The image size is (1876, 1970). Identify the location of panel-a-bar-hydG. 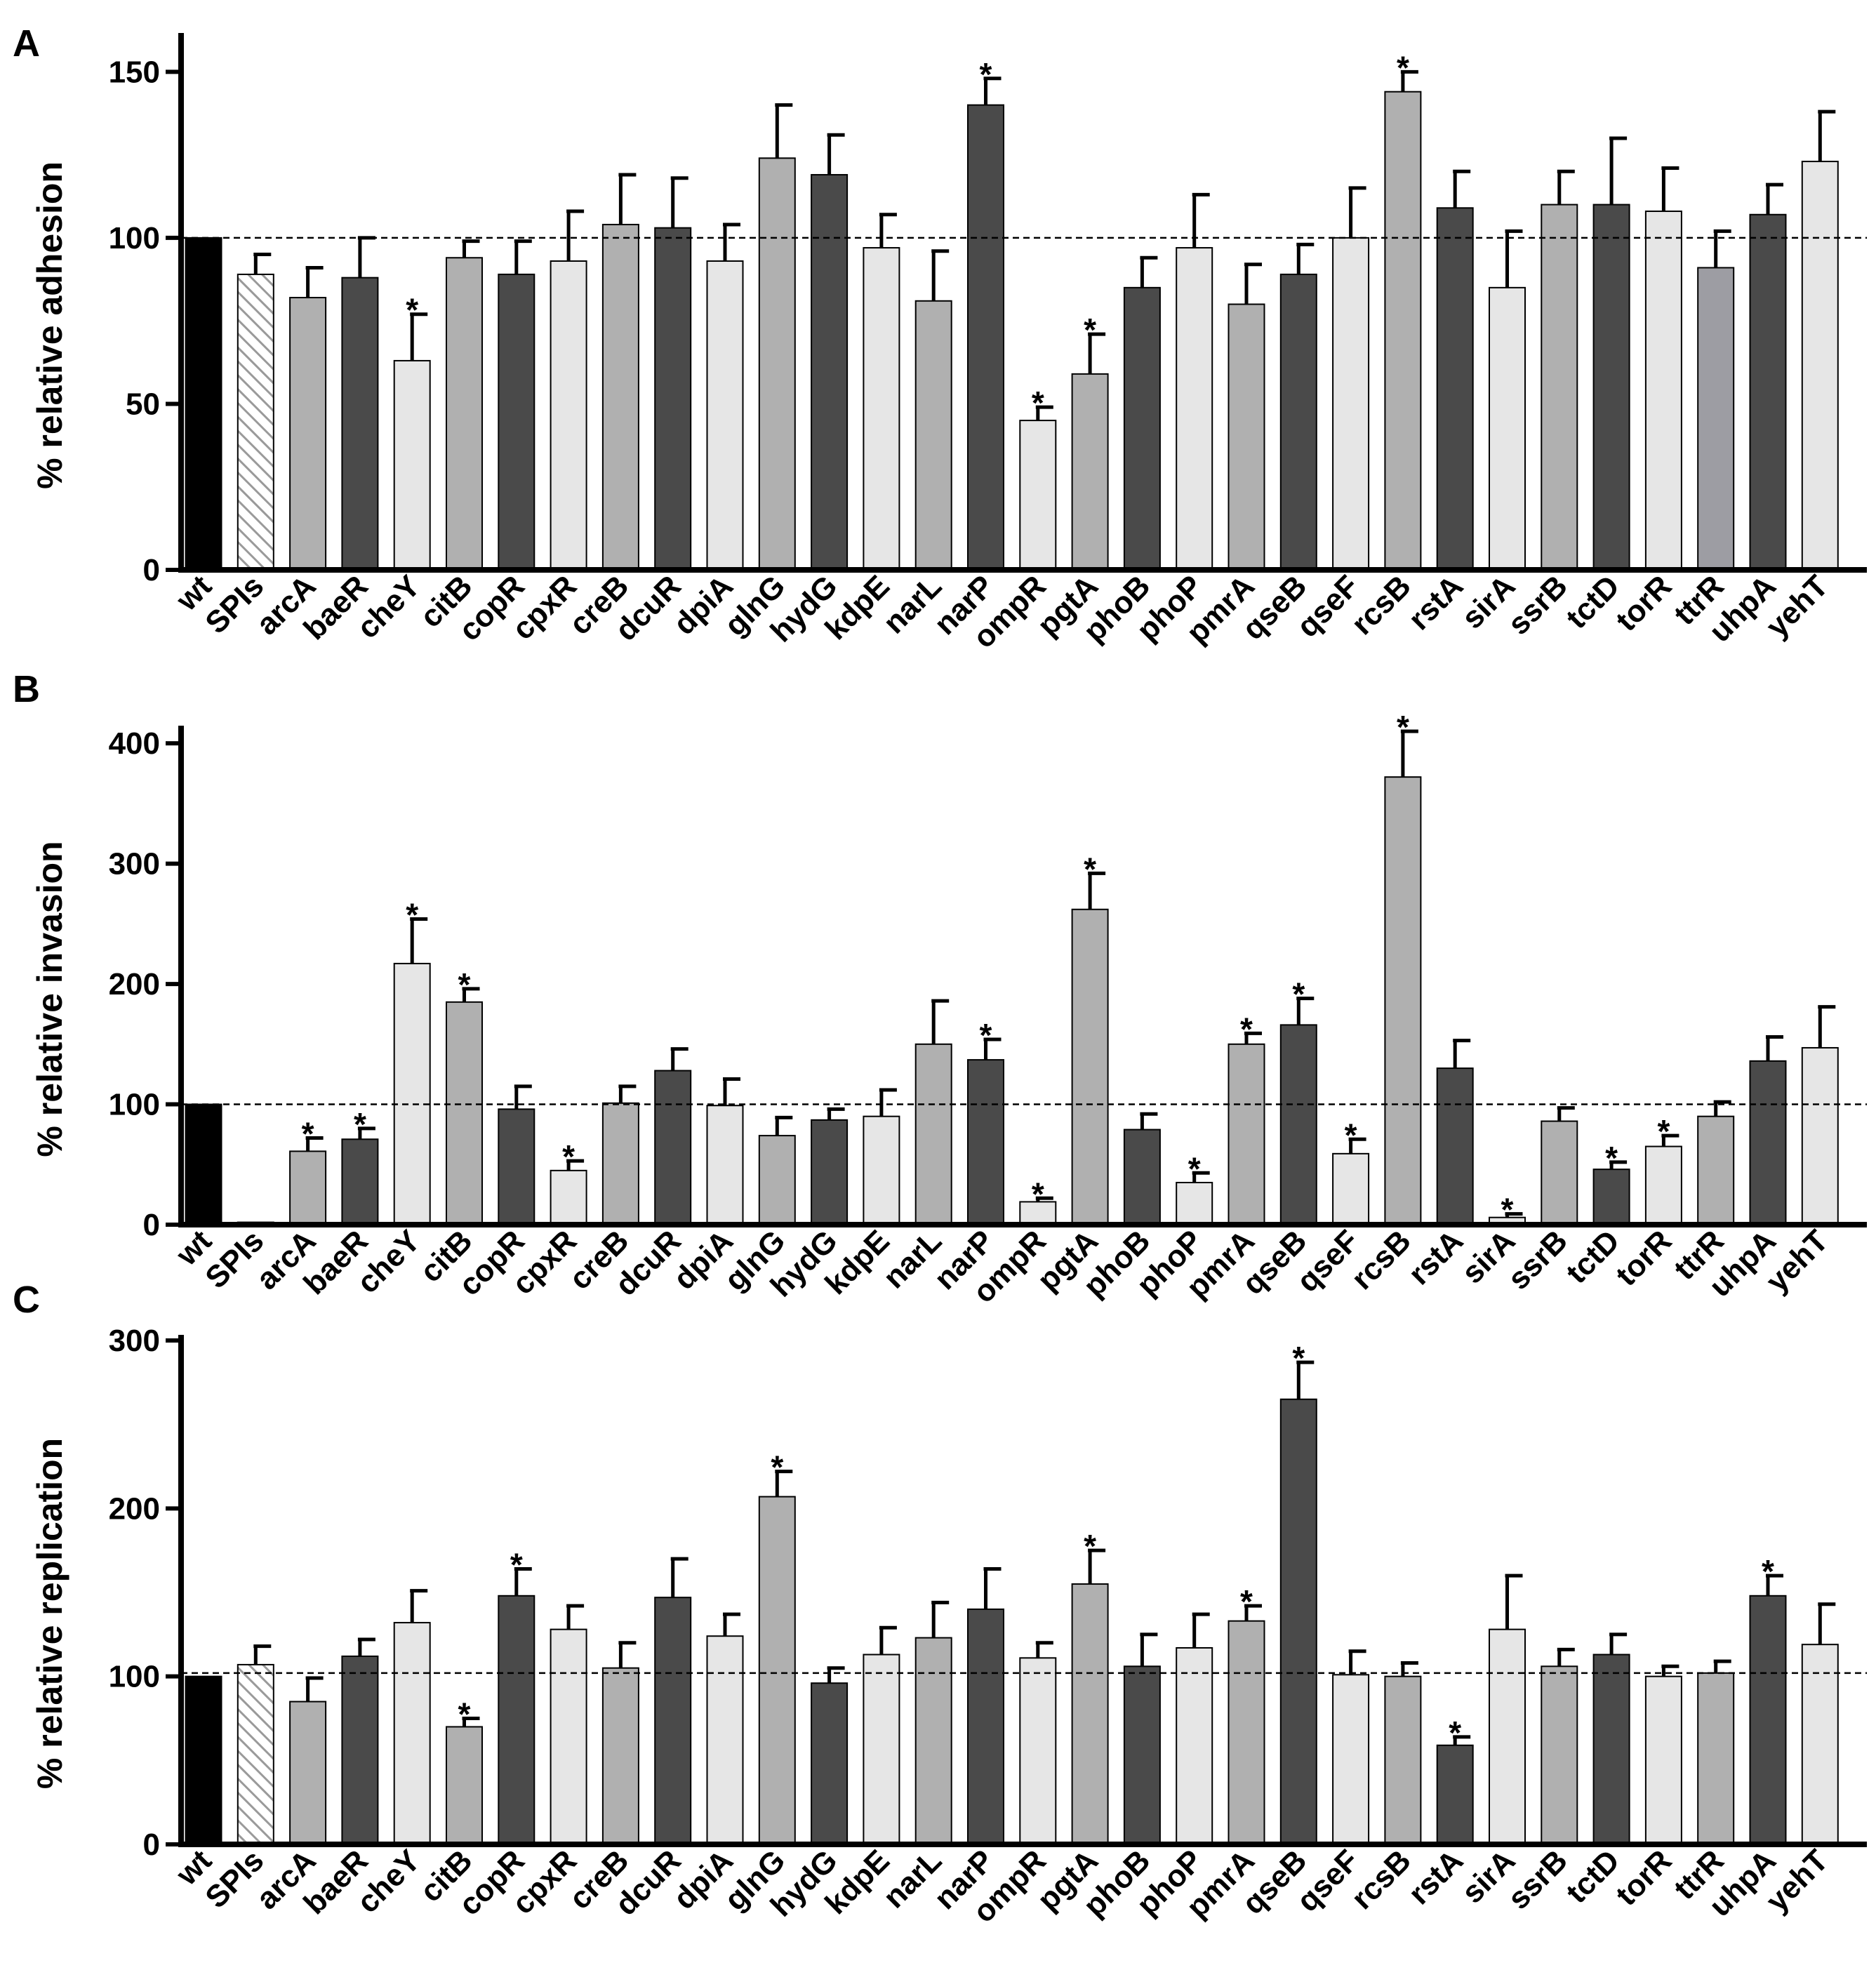
(830, 372).